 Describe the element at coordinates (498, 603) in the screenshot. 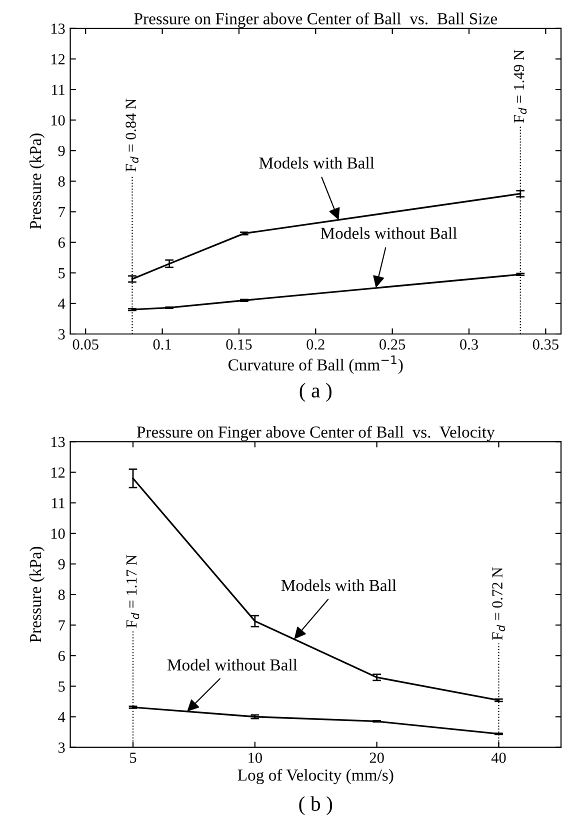

I see `annotation: F$_{d}$ = 0.72 N` at that location.